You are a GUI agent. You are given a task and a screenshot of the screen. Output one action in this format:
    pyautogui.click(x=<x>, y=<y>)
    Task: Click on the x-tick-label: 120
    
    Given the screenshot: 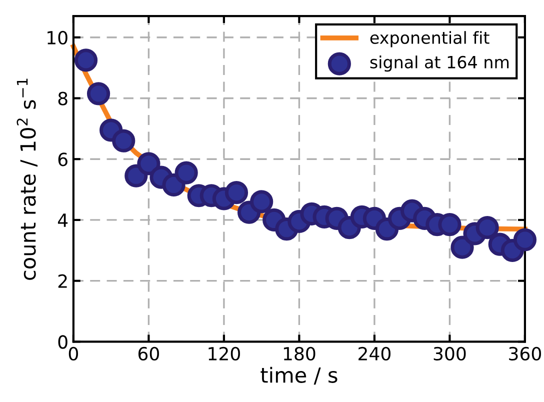 What is the action you would take?
    pyautogui.click(x=224, y=353)
    